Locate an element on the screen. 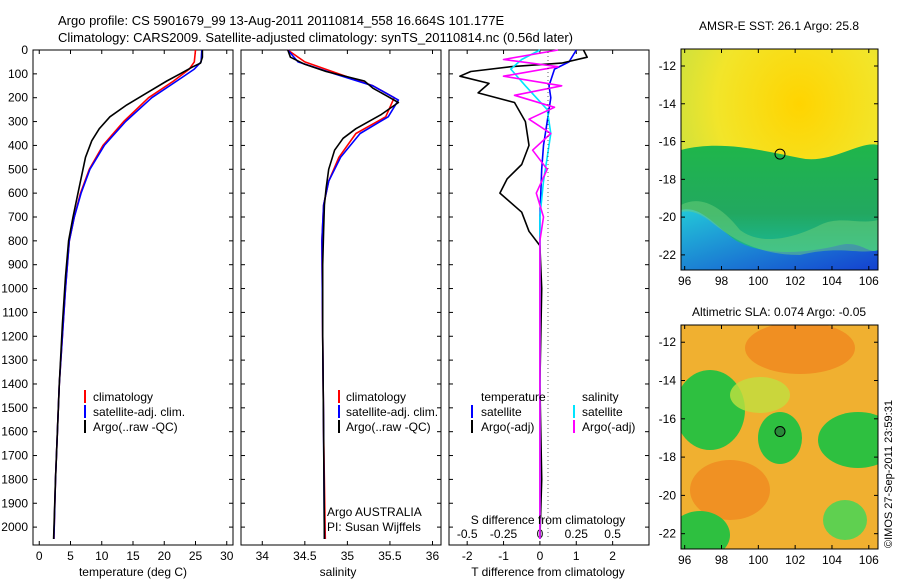  x-tick-label: -1 is located at coordinates (503, 556).